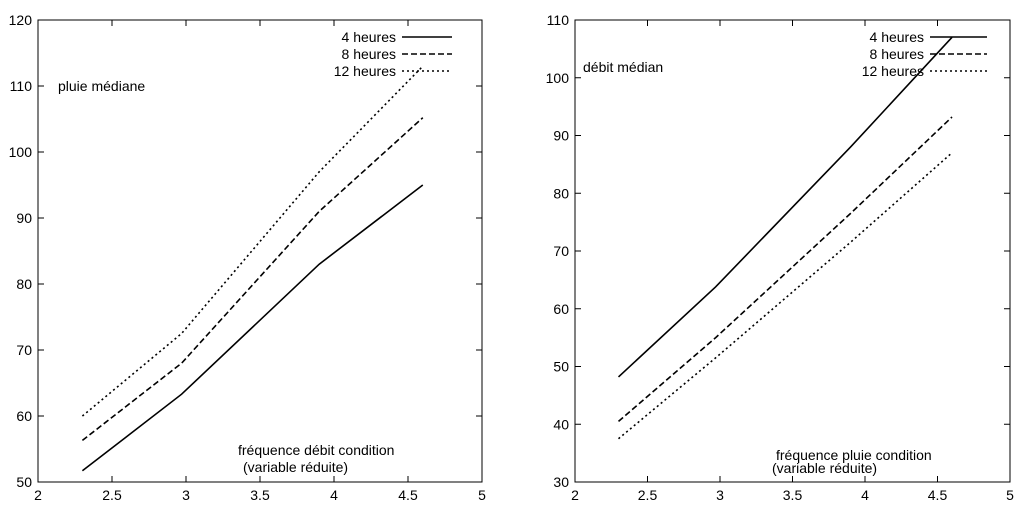  Describe the element at coordinates (561, 424) in the screenshot. I see `y-tick-label: 40` at that location.